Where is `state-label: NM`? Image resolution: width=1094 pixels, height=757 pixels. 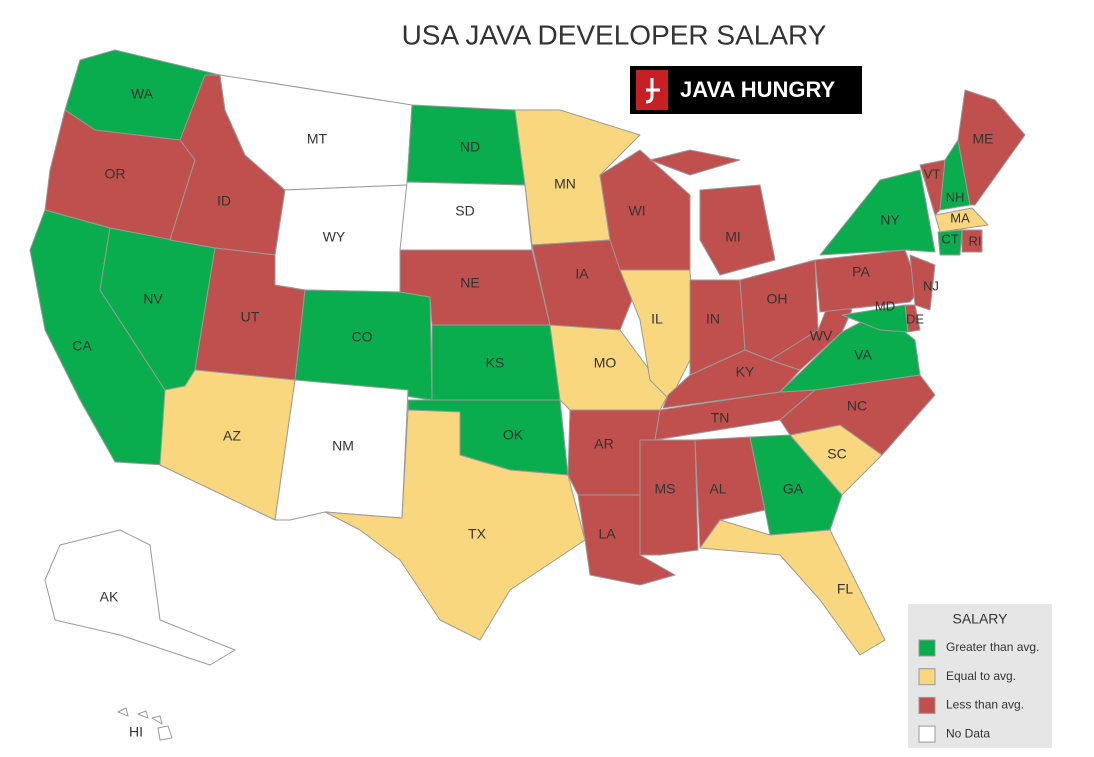 state-label: NM is located at coordinates (343, 446).